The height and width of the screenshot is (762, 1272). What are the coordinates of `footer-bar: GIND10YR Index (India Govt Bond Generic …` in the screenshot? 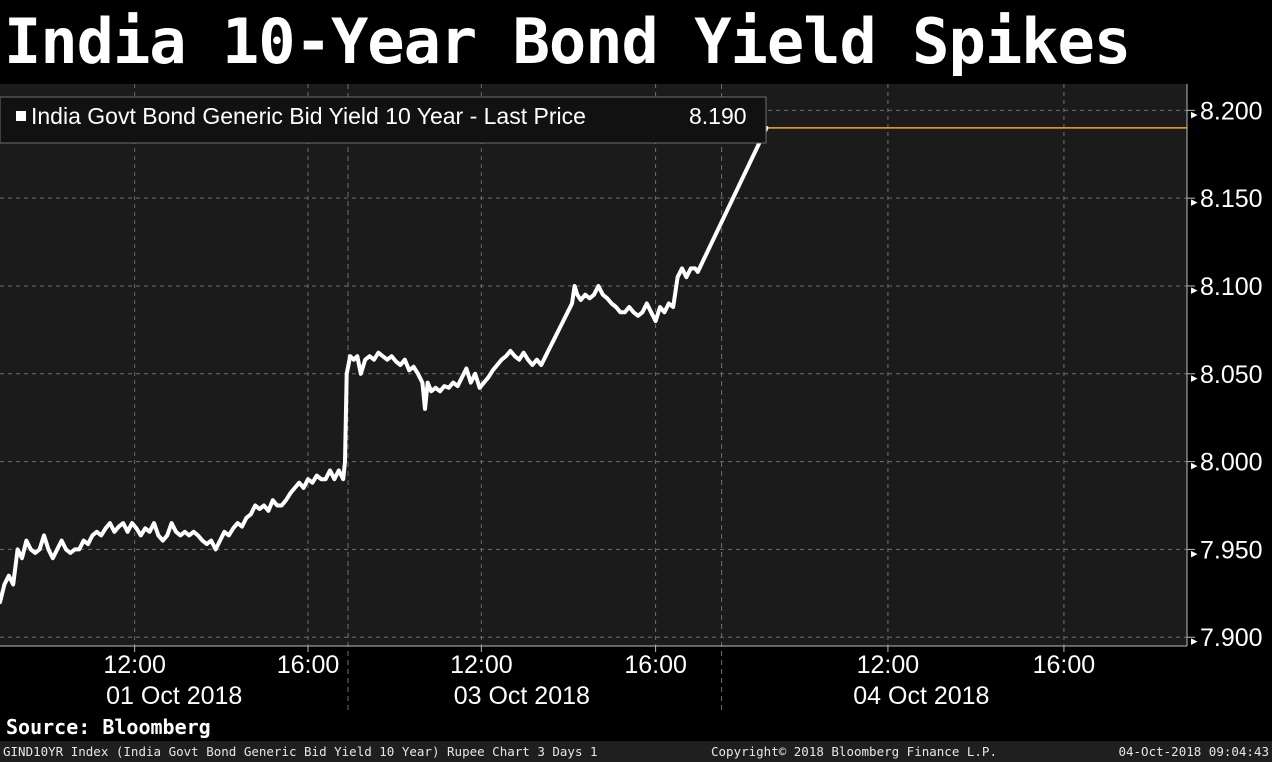 It's located at (636, 751).